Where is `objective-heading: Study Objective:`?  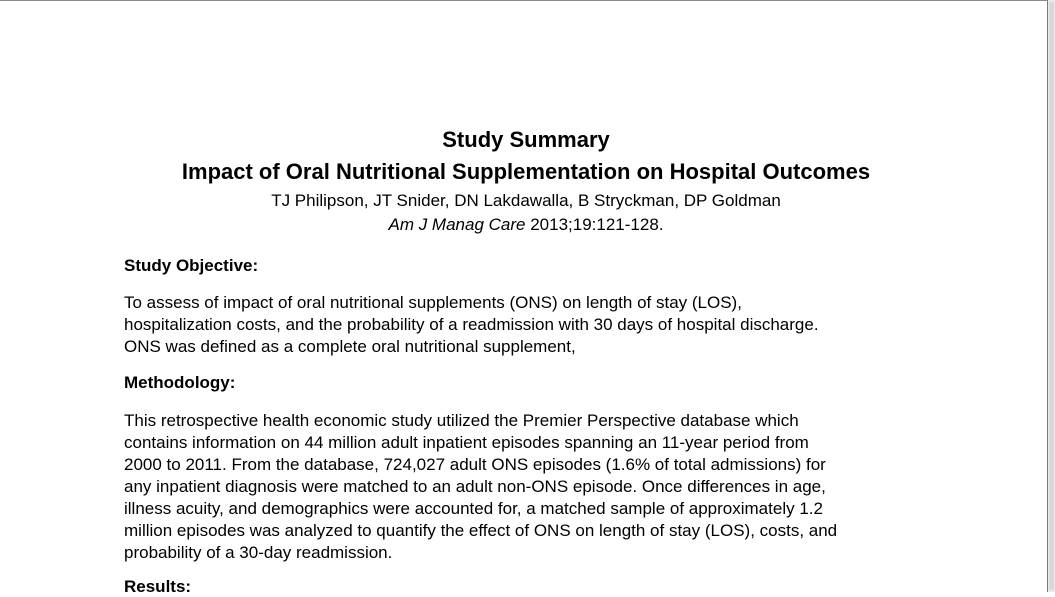 objective-heading: Study Objective: is located at coordinates (191, 265).